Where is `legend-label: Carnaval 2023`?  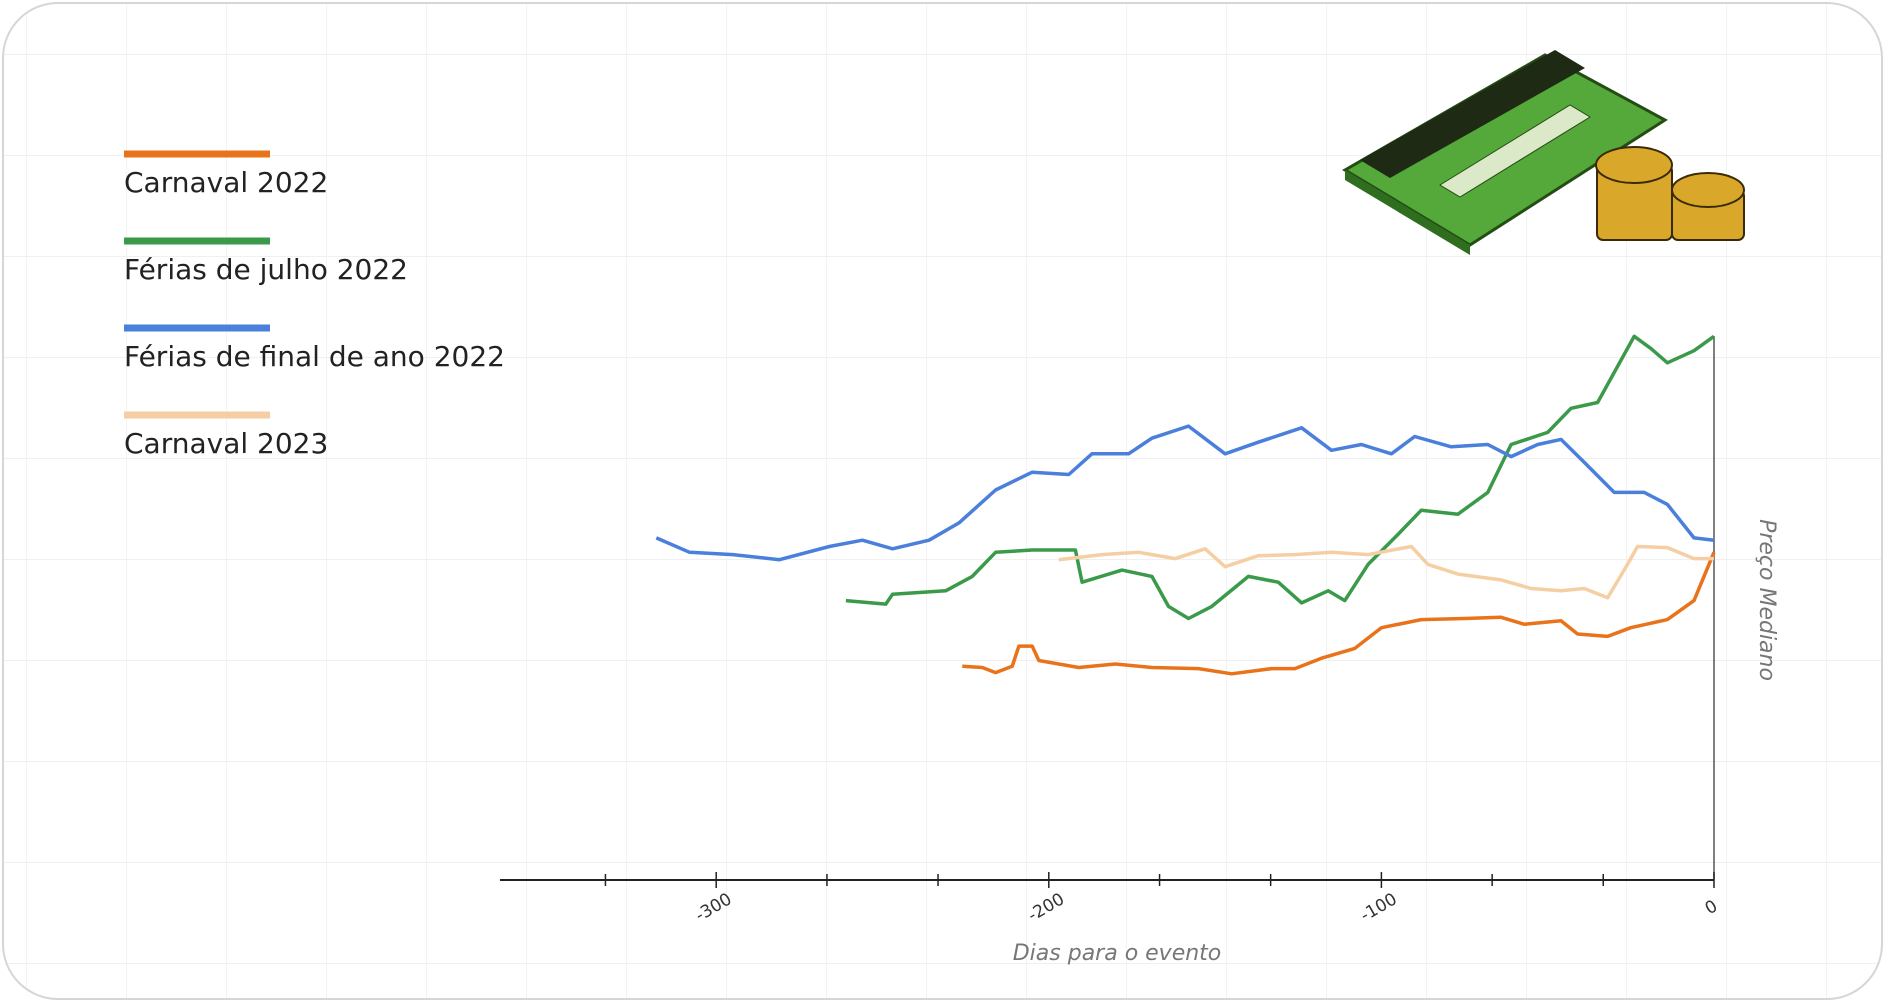 legend-label: Carnaval 2023 is located at coordinates (226, 443).